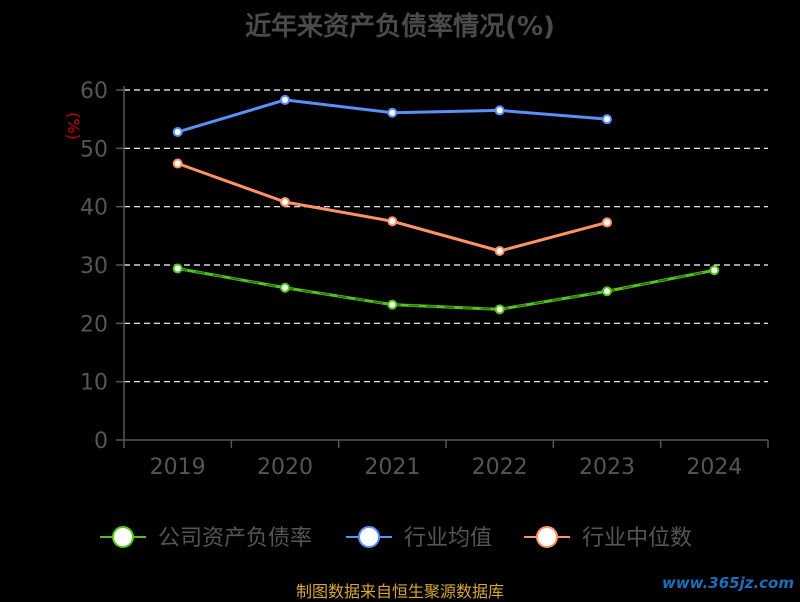  I want to click on chart-title: 近年来资产负债率情况(%), so click(400, 27).